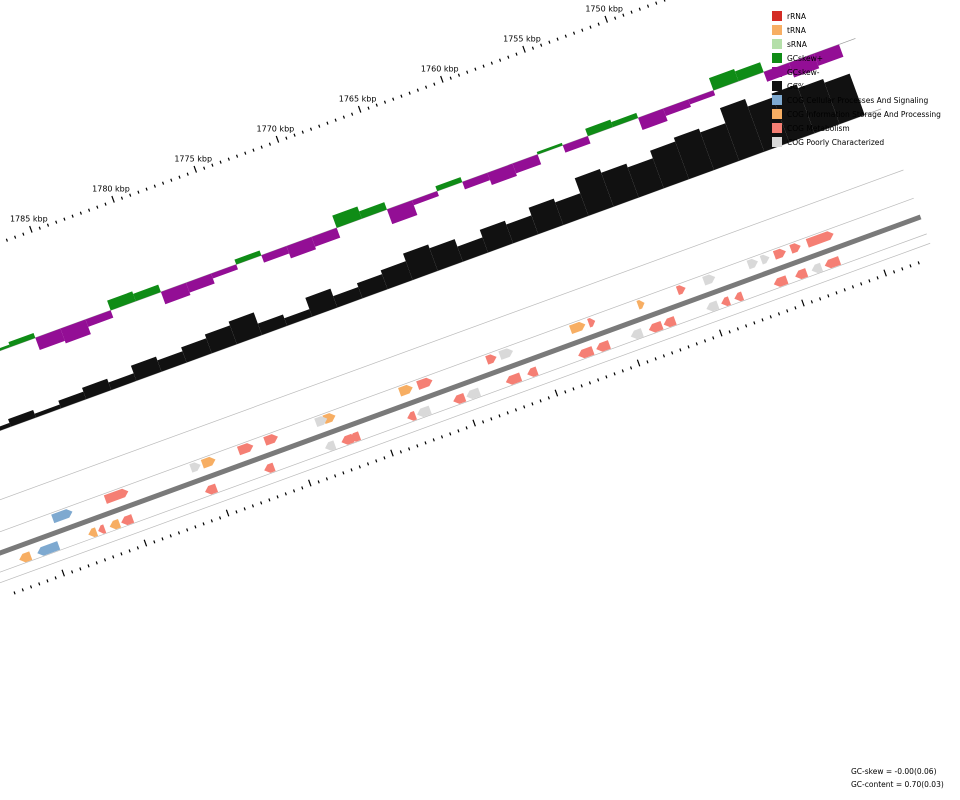  I want to click on gc-content-stat: GC-content = 0.70(0.03), so click(897, 784).